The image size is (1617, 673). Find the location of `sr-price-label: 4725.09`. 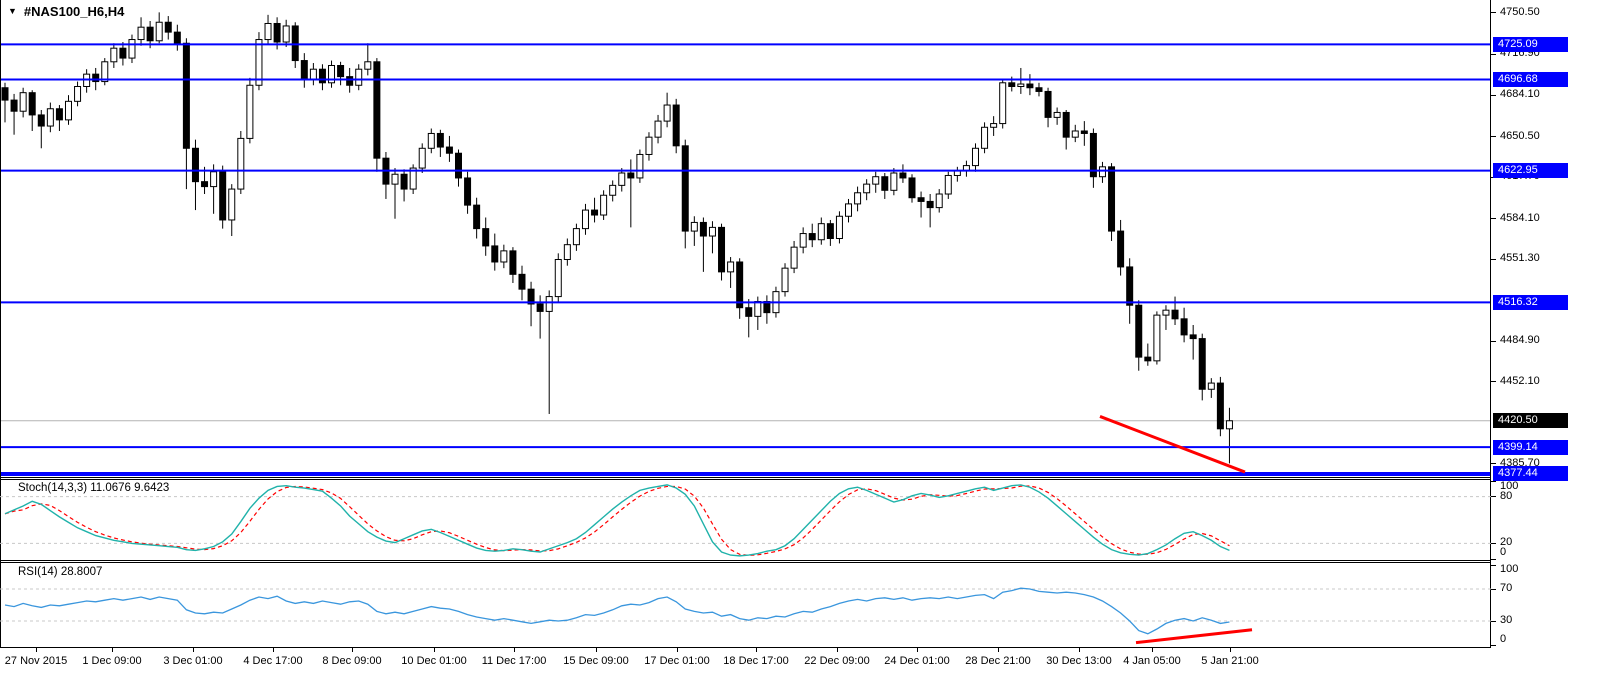

sr-price-label: 4725.09 is located at coordinates (1530, 44).